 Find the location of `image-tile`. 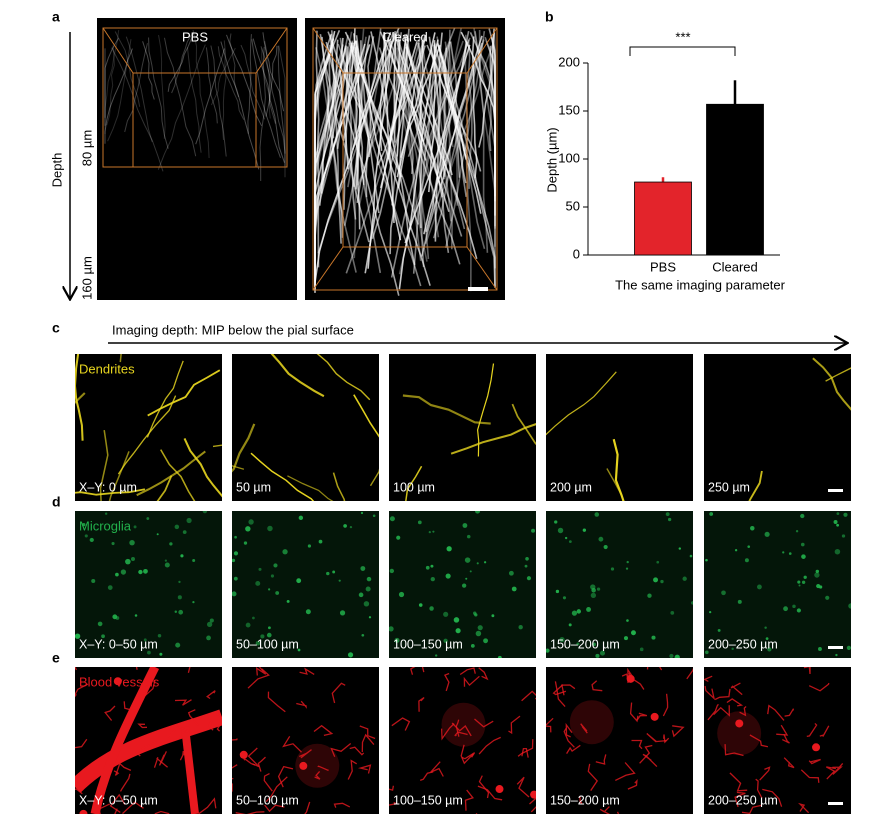

image-tile is located at coordinates (305, 740).